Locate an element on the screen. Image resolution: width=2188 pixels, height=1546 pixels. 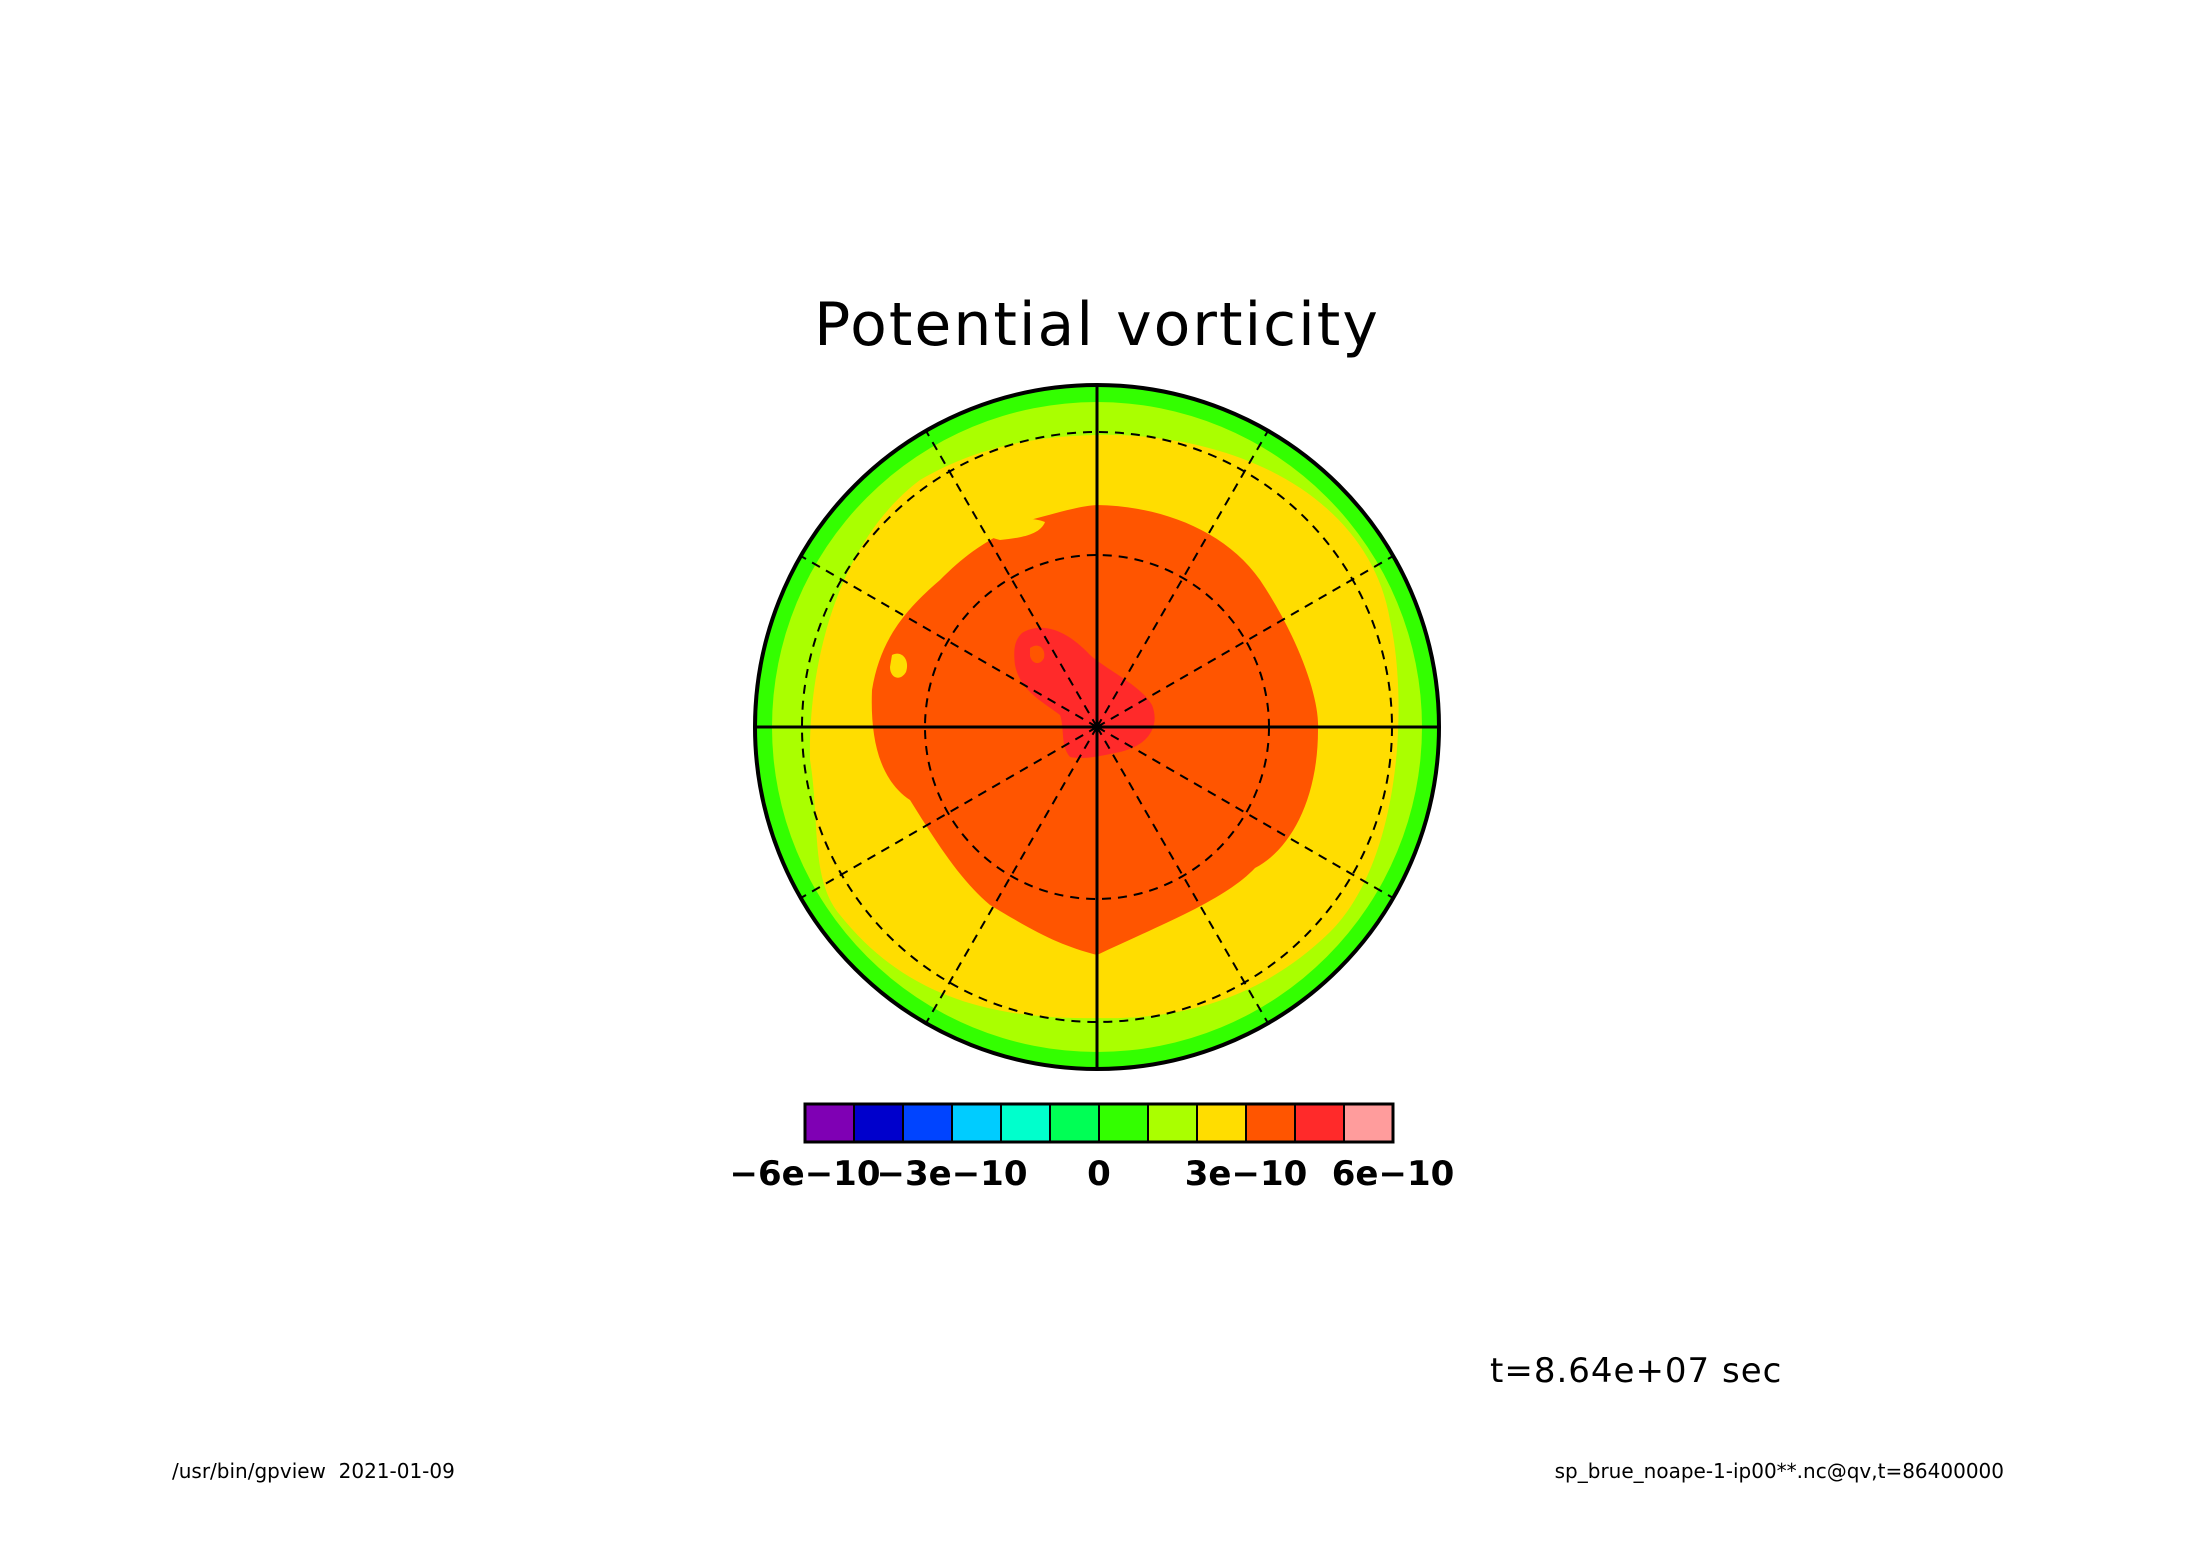
chart-title: Potential vorticity is located at coordinates (1097, 325).